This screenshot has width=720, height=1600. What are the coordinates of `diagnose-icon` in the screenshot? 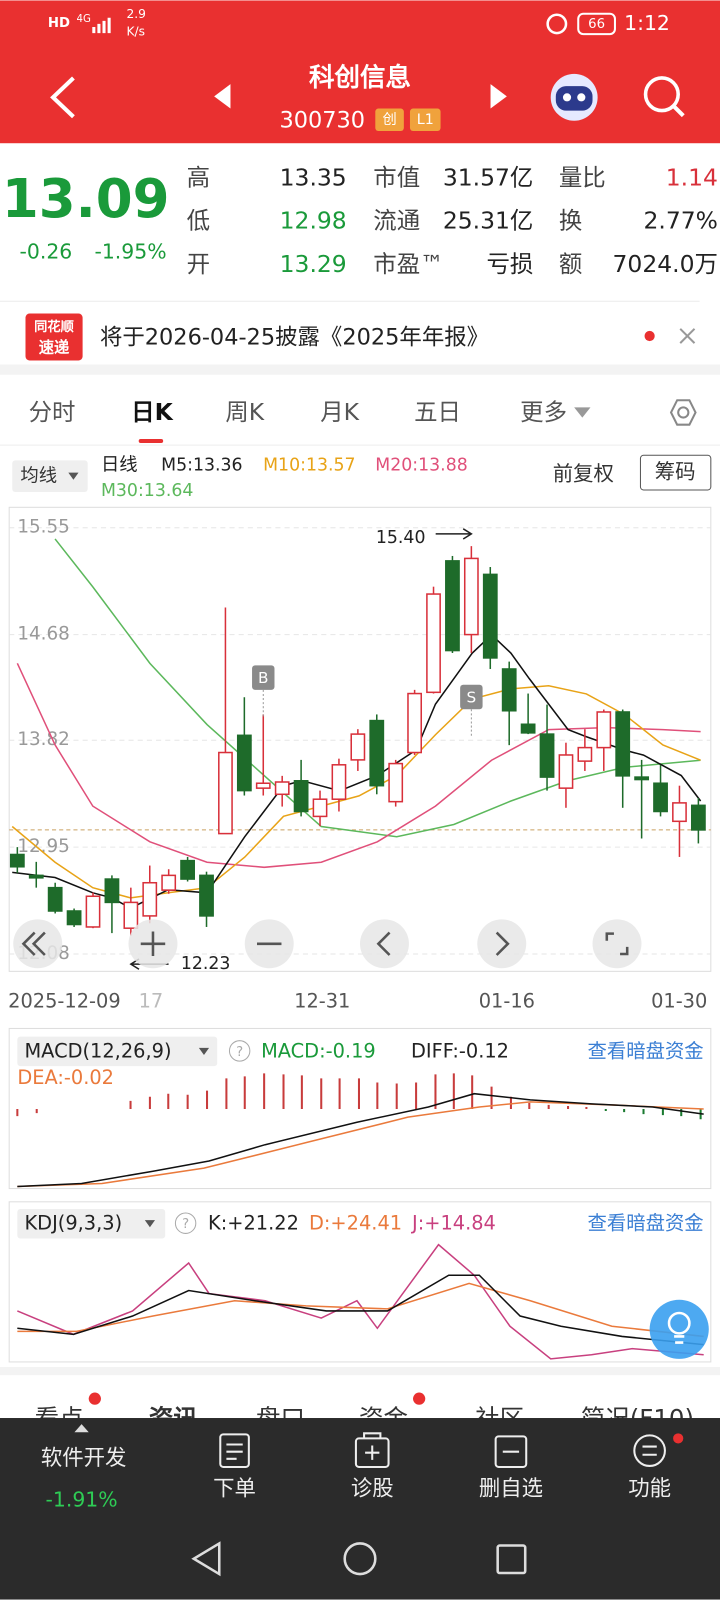 It's located at (372, 1452).